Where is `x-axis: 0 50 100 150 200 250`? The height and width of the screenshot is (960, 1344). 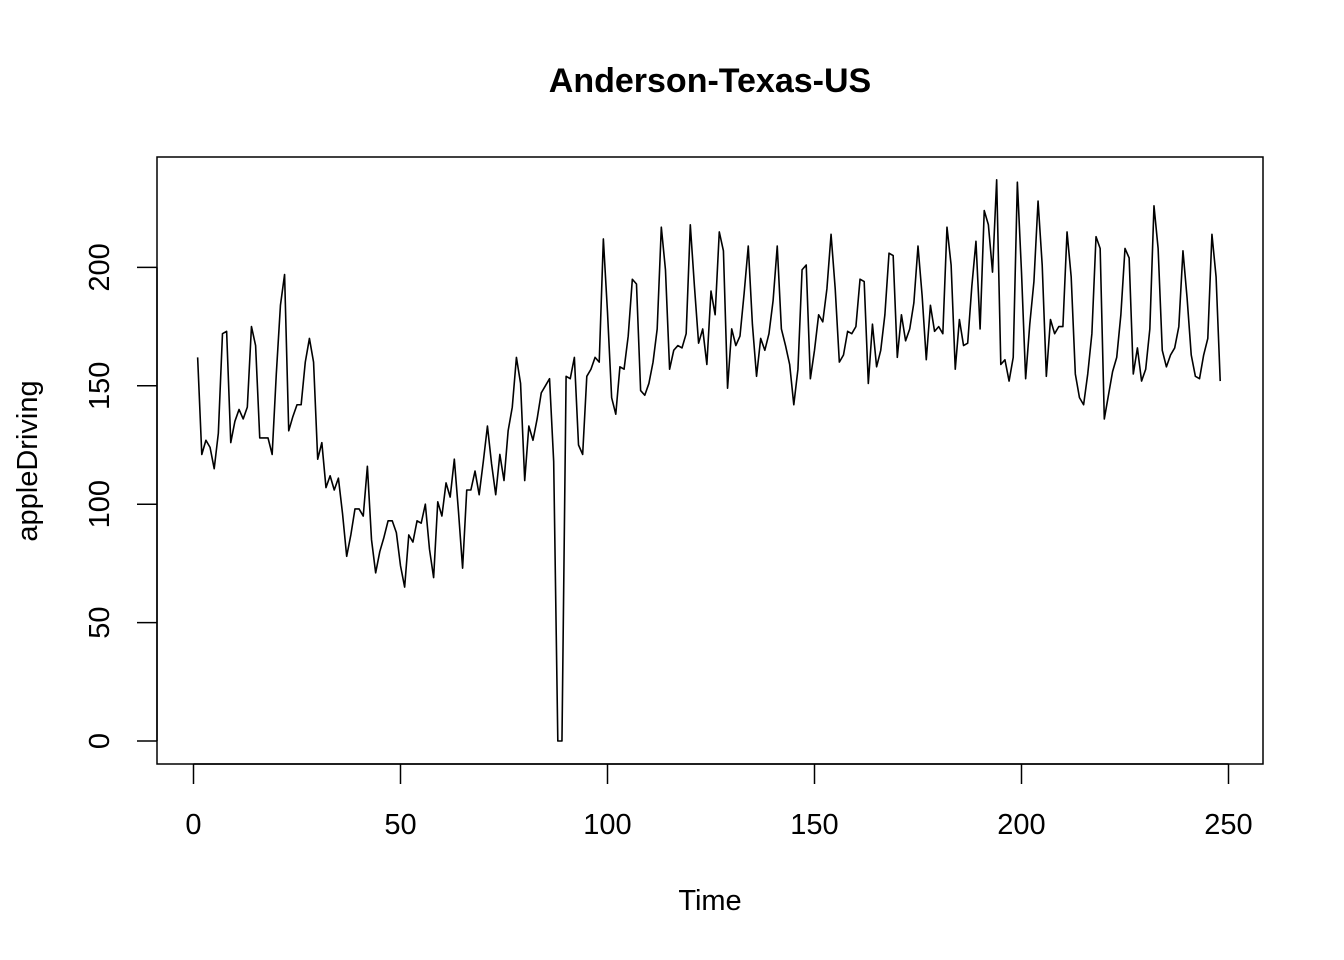
x-axis: 0 50 100 150 200 250 is located at coordinates (719, 802).